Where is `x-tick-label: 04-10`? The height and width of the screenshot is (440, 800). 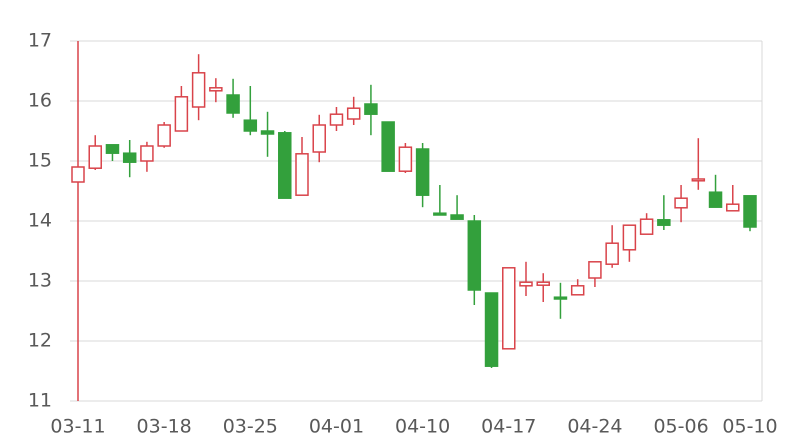
x-tick-label: 04-10 is located at coordinates (422, 427).